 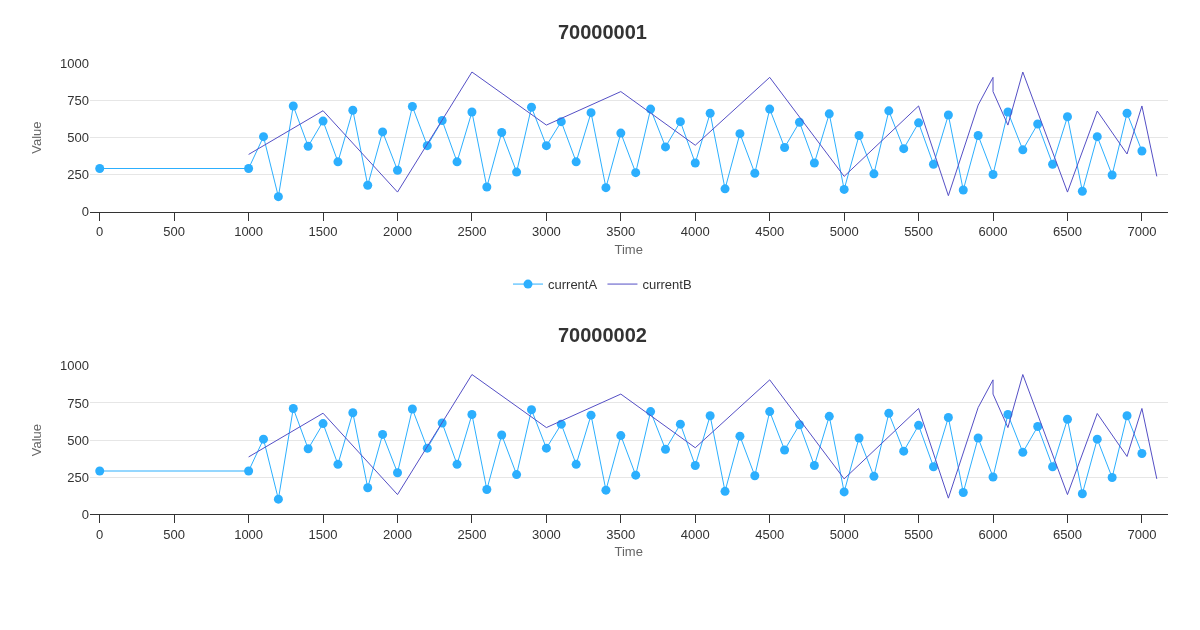 I want to click on legend-label: currentA, so click(x=573, y=285).